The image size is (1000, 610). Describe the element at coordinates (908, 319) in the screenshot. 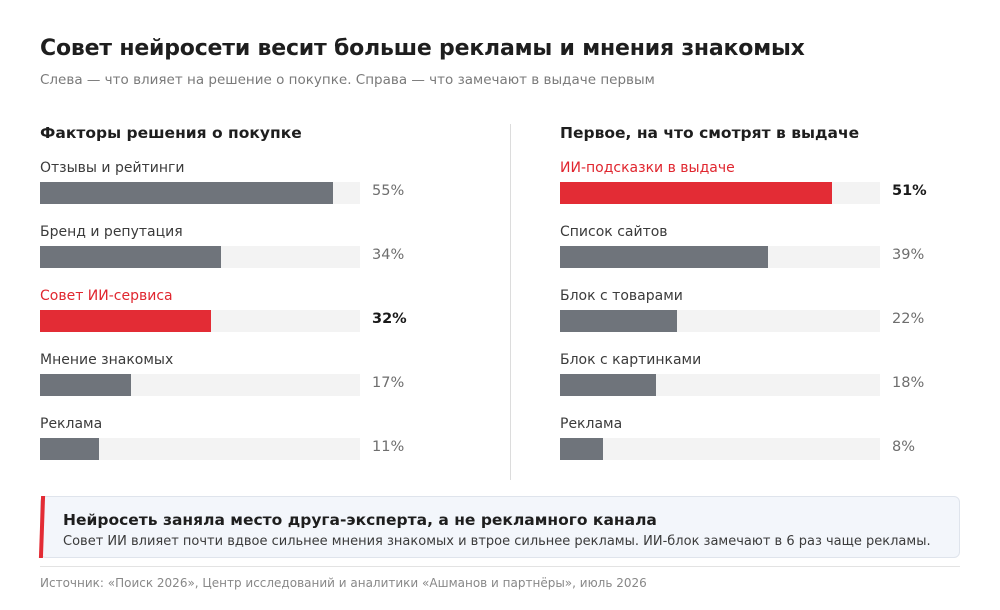

I see `bar-value-label: 22%` at that location.